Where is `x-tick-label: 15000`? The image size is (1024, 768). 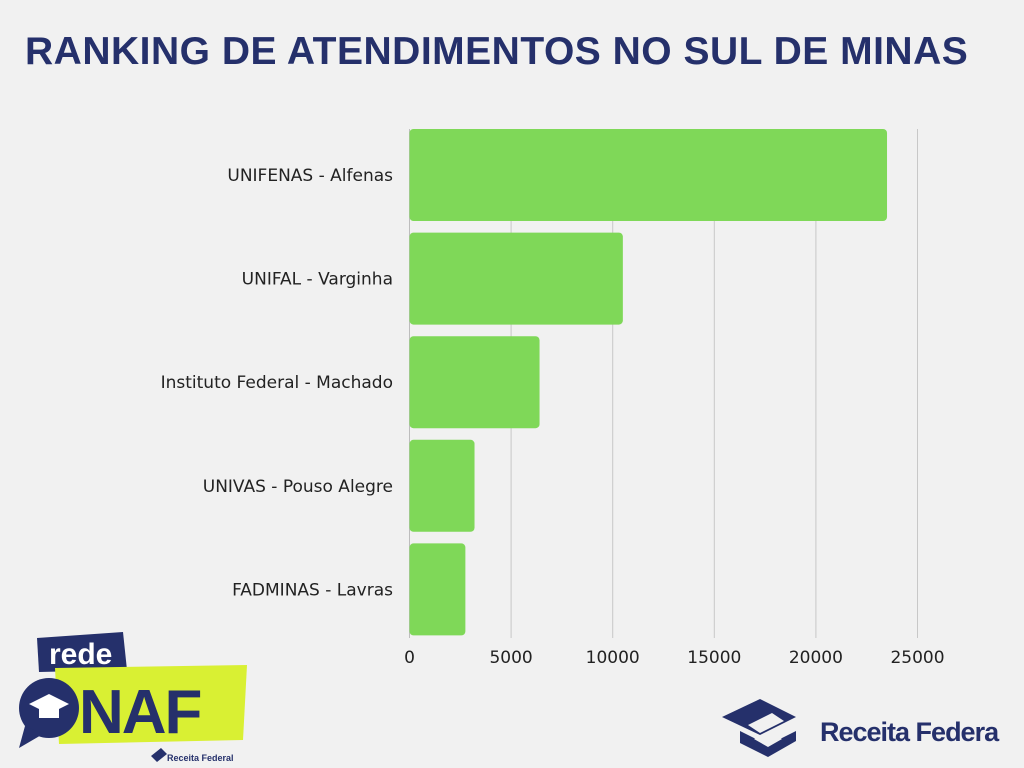 x-tick-label: 15000 is located at coordinates (714, 658).